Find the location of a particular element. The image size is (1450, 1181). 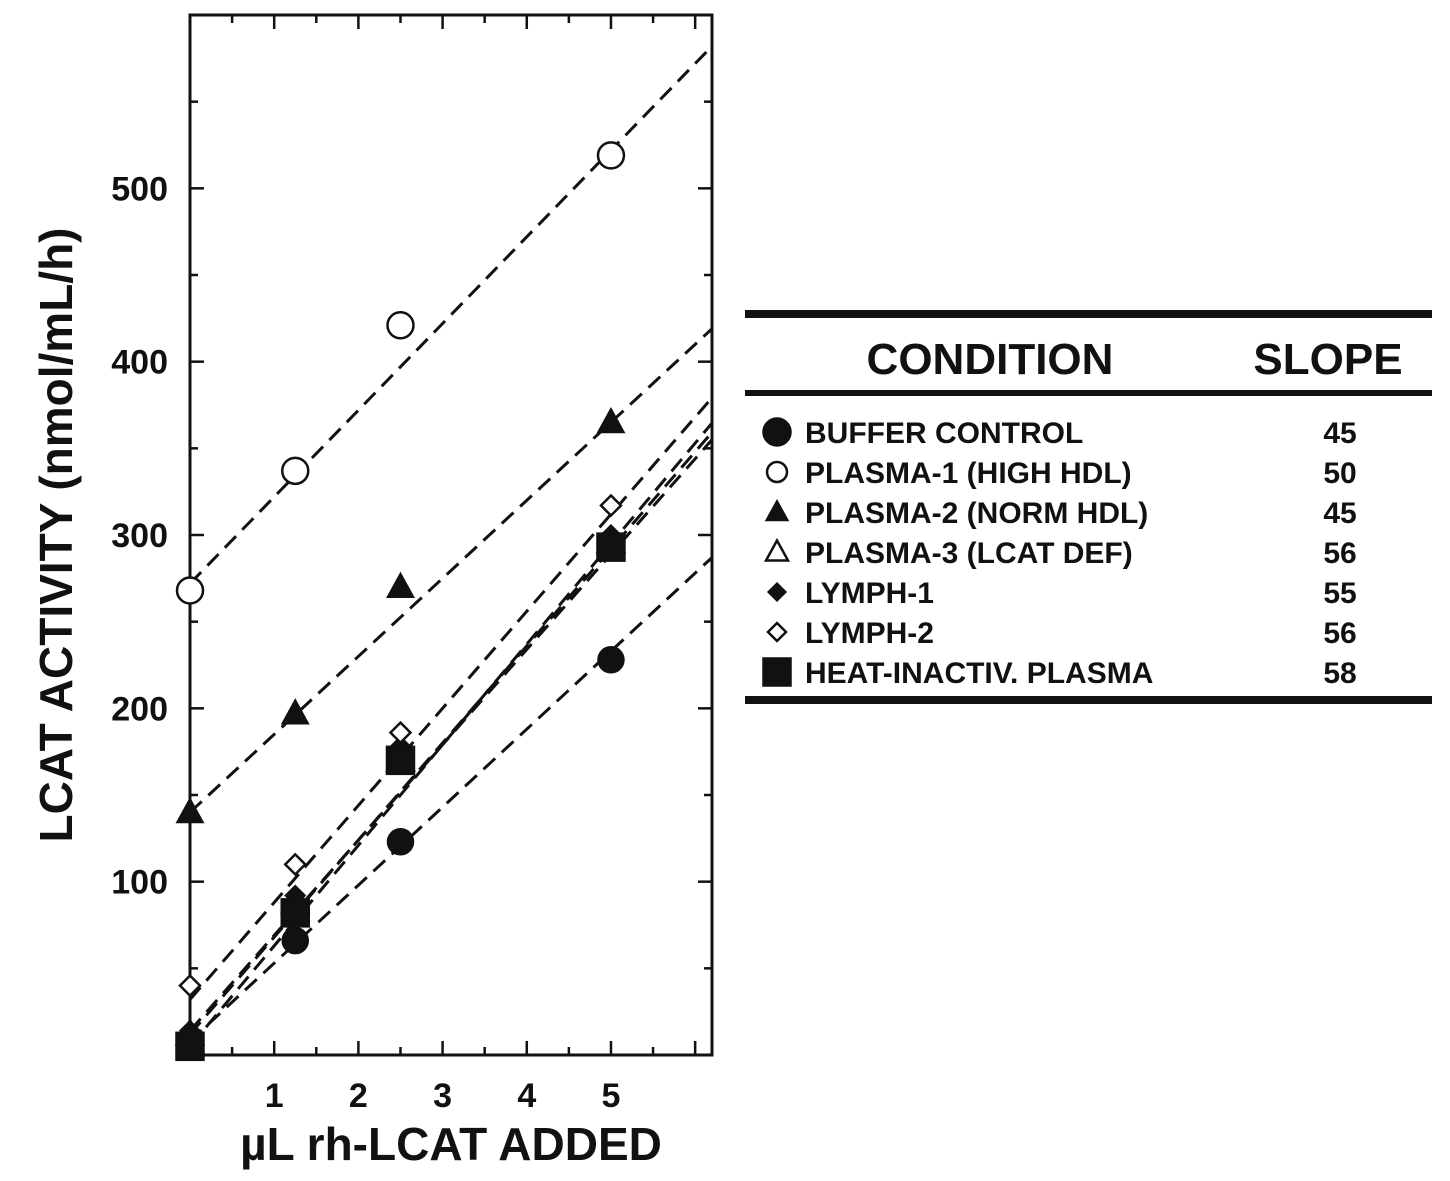

series-7-points is located at coordinates (400, 797).